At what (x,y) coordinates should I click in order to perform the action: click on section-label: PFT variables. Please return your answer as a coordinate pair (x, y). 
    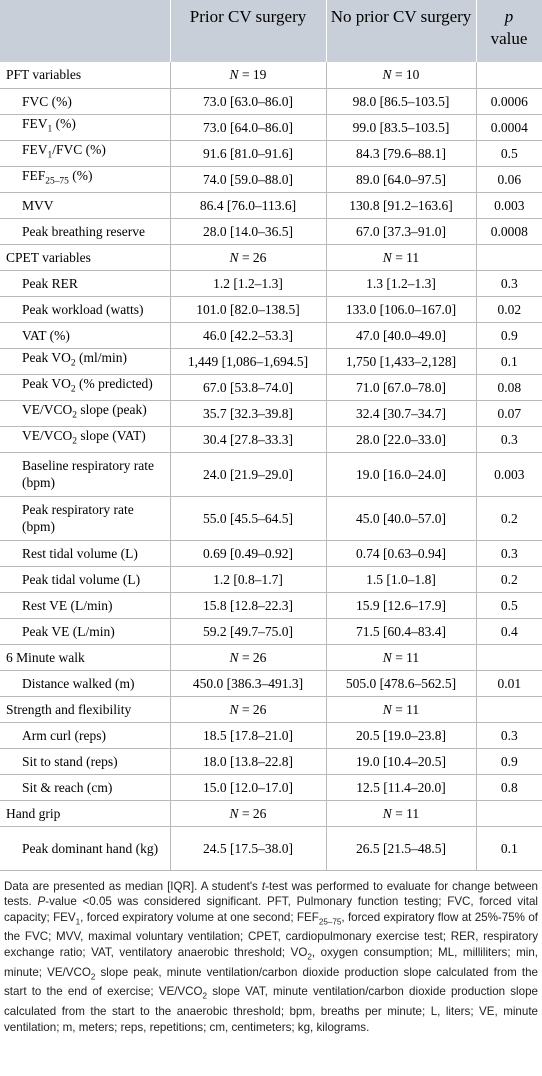
    Looking at the image, I should click on (85, 75).